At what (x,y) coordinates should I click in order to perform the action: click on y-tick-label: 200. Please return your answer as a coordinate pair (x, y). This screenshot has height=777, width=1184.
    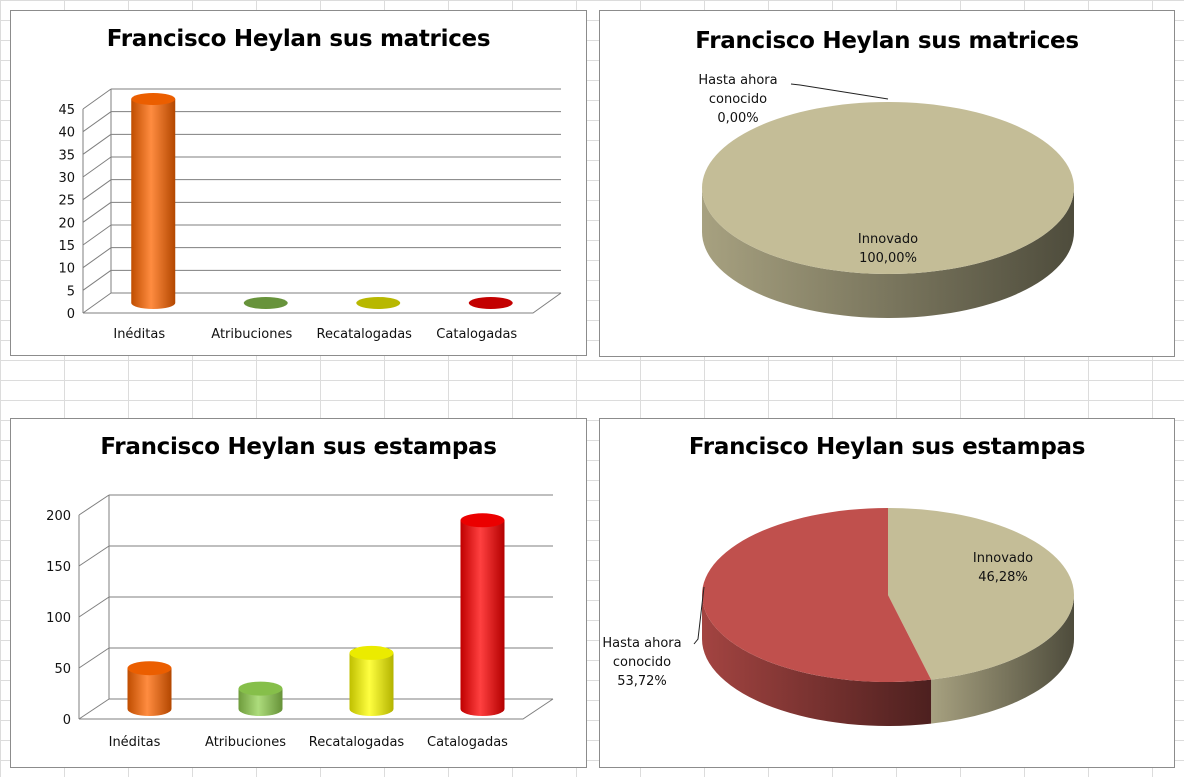
    Looking at the image, I should click on (58, 516).